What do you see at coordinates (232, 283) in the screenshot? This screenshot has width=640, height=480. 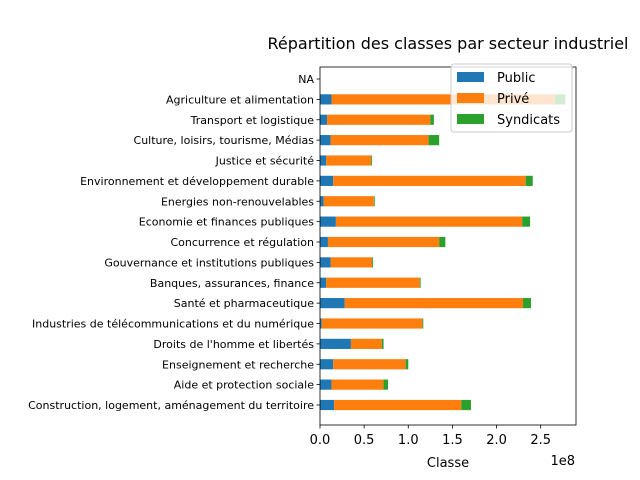 I see `y-tick-label: Banques, assurances, finance` at bounding box center [232, 283].